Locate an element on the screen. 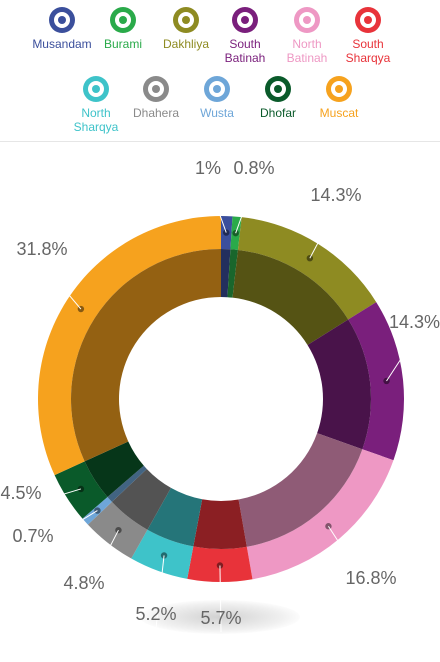 This screenshot has height=662, width=440. slice-inner-dakhliya is located at coordinates (290, 297).